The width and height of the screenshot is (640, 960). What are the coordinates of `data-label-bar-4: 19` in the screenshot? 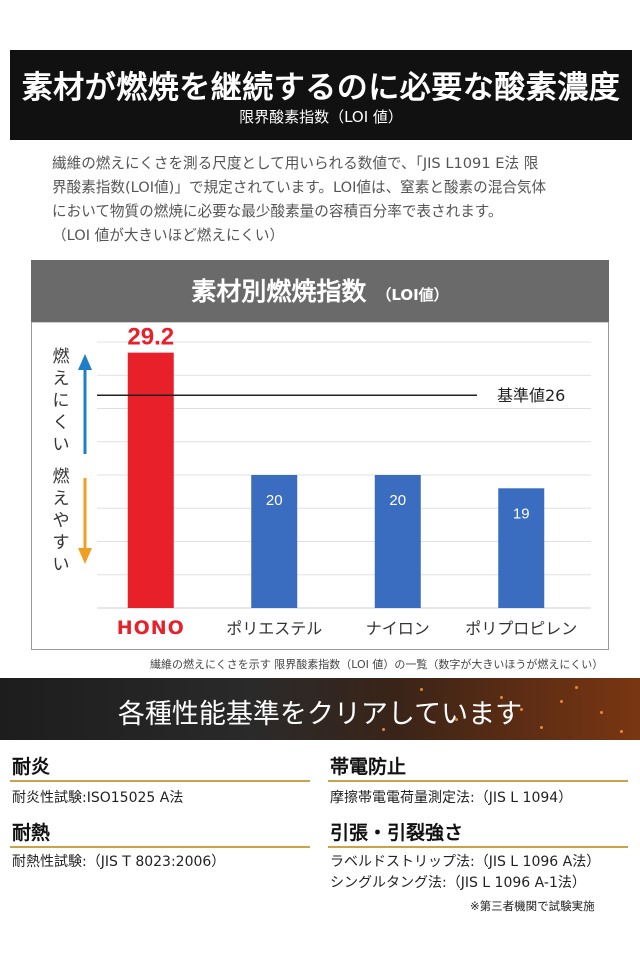 It's located at (521, 513).